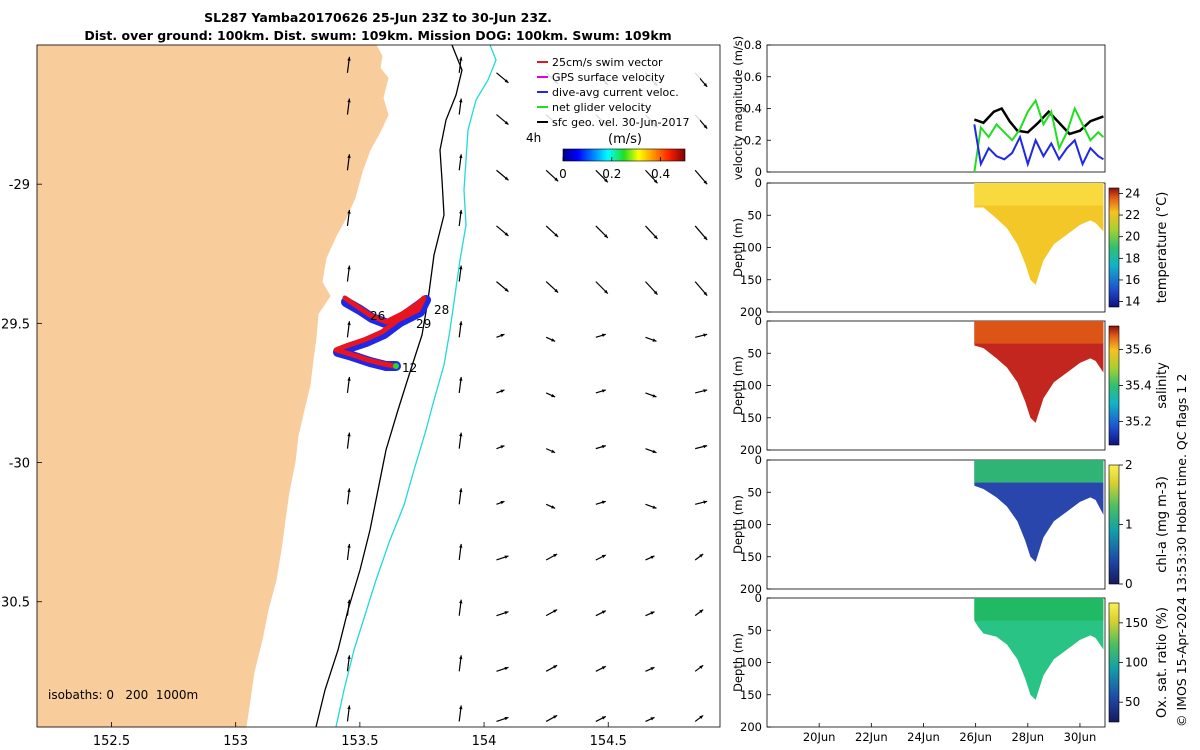  I want to click on section-colorbar-tick-label: 0, so click(1129, 584).